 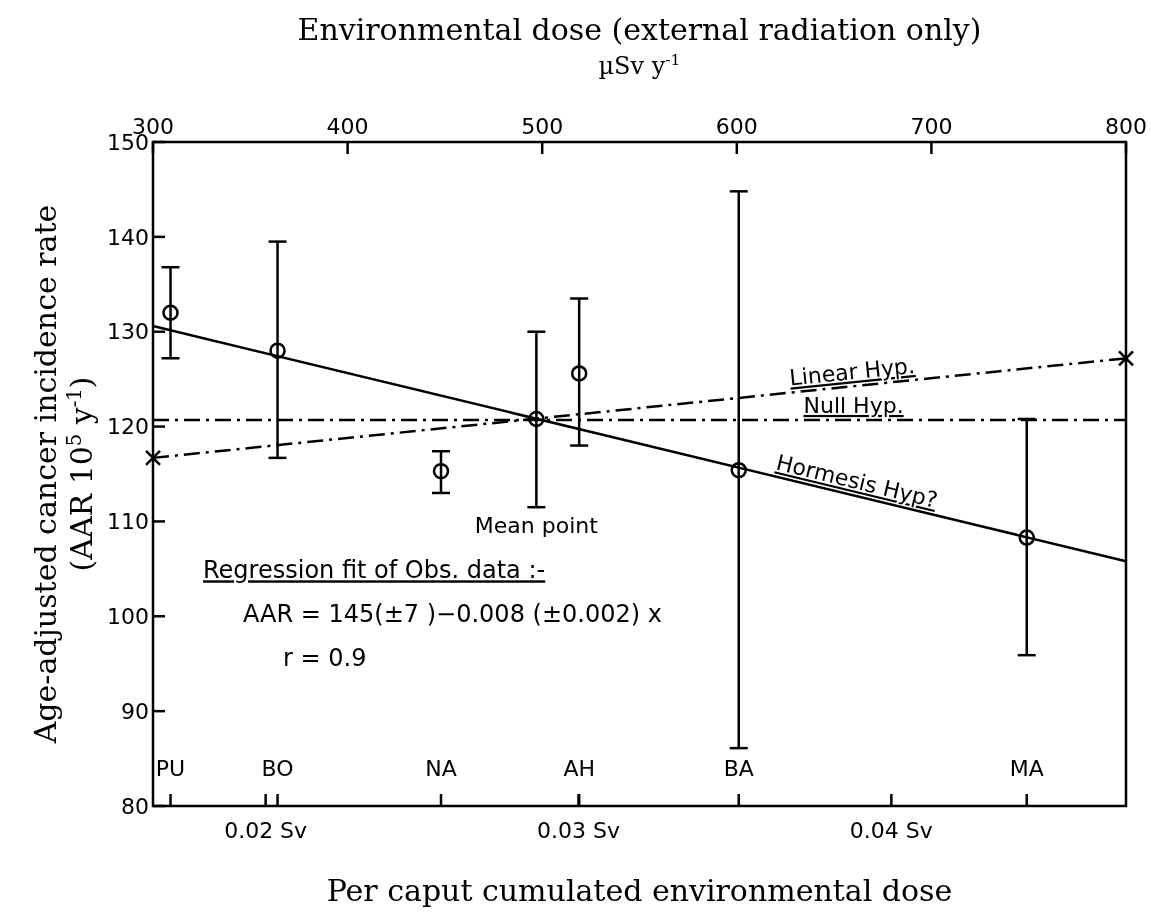 I want to click on annotation: NA, so click(x=441, y=768).